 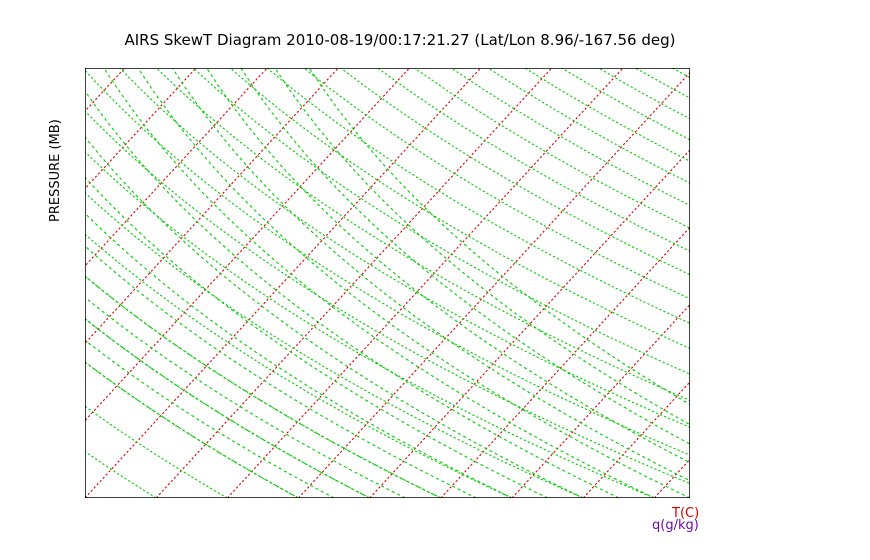 What do you see at coordinates (55, 170) in the screenshot?
I see `y-axis-title: PRESSURE (MB)` at bounding box center [55, 170].